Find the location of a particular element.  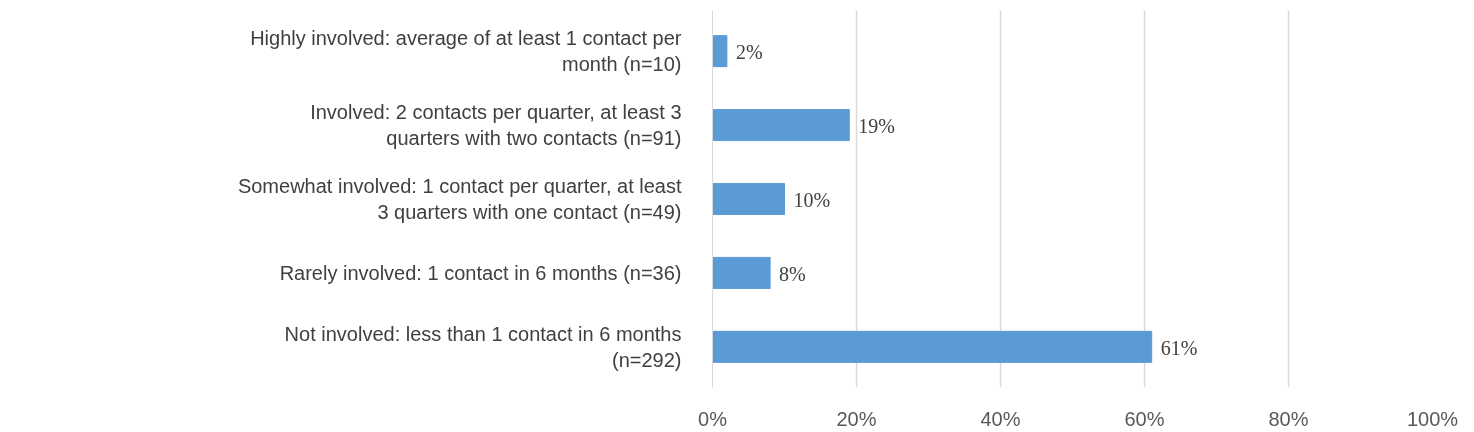

x-tick-label: 0% is located at coordinates (713, 418).